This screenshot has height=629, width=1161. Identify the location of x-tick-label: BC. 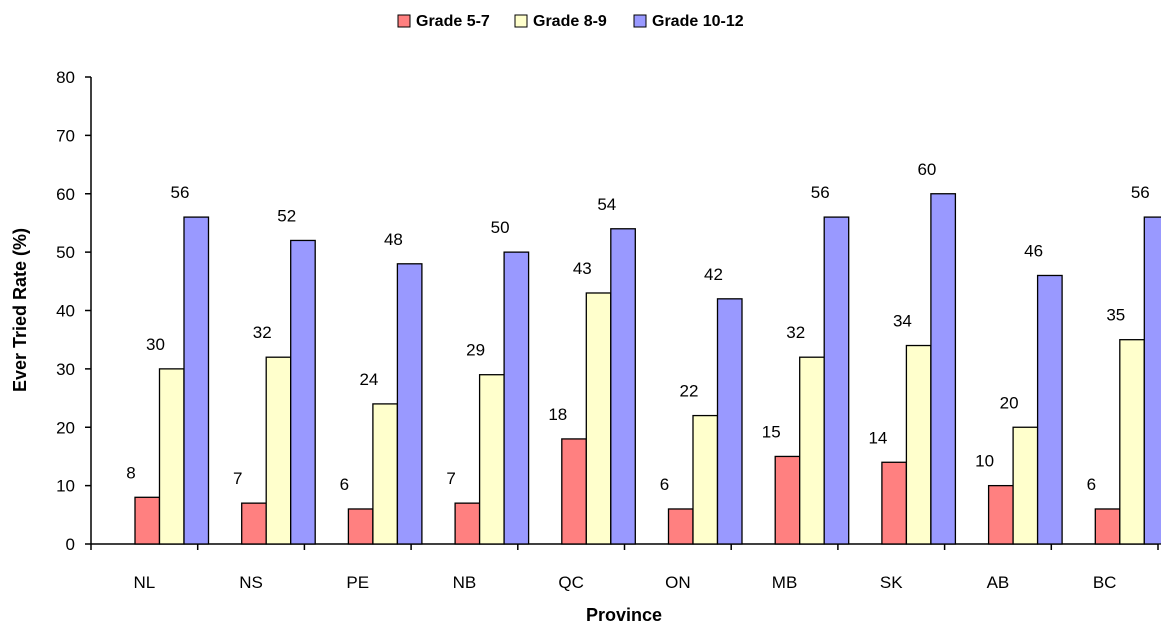
(1105, 582).